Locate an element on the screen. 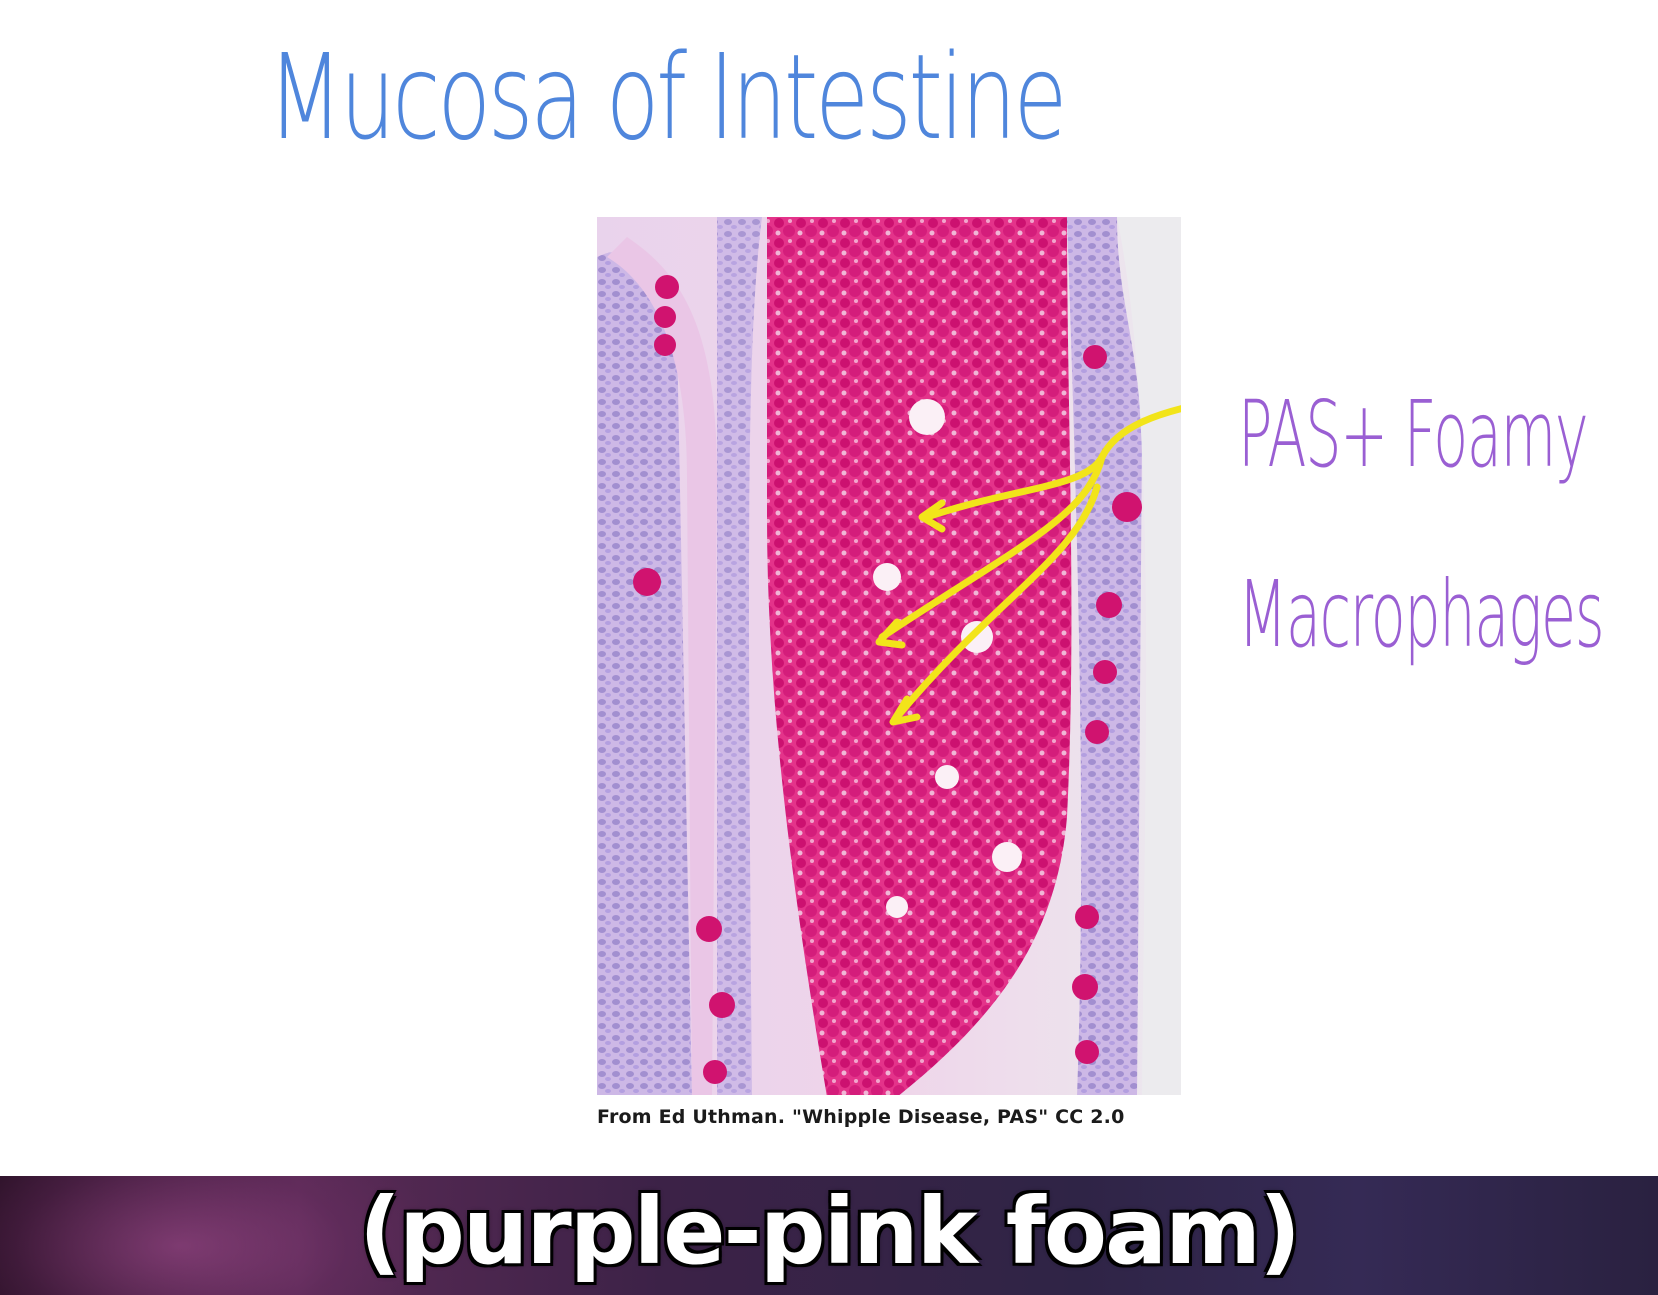 The height and width of the screenshot is (1295, 1658). annotation-line-1: PAS+ Foamy is located at coordinates (1413, 434).